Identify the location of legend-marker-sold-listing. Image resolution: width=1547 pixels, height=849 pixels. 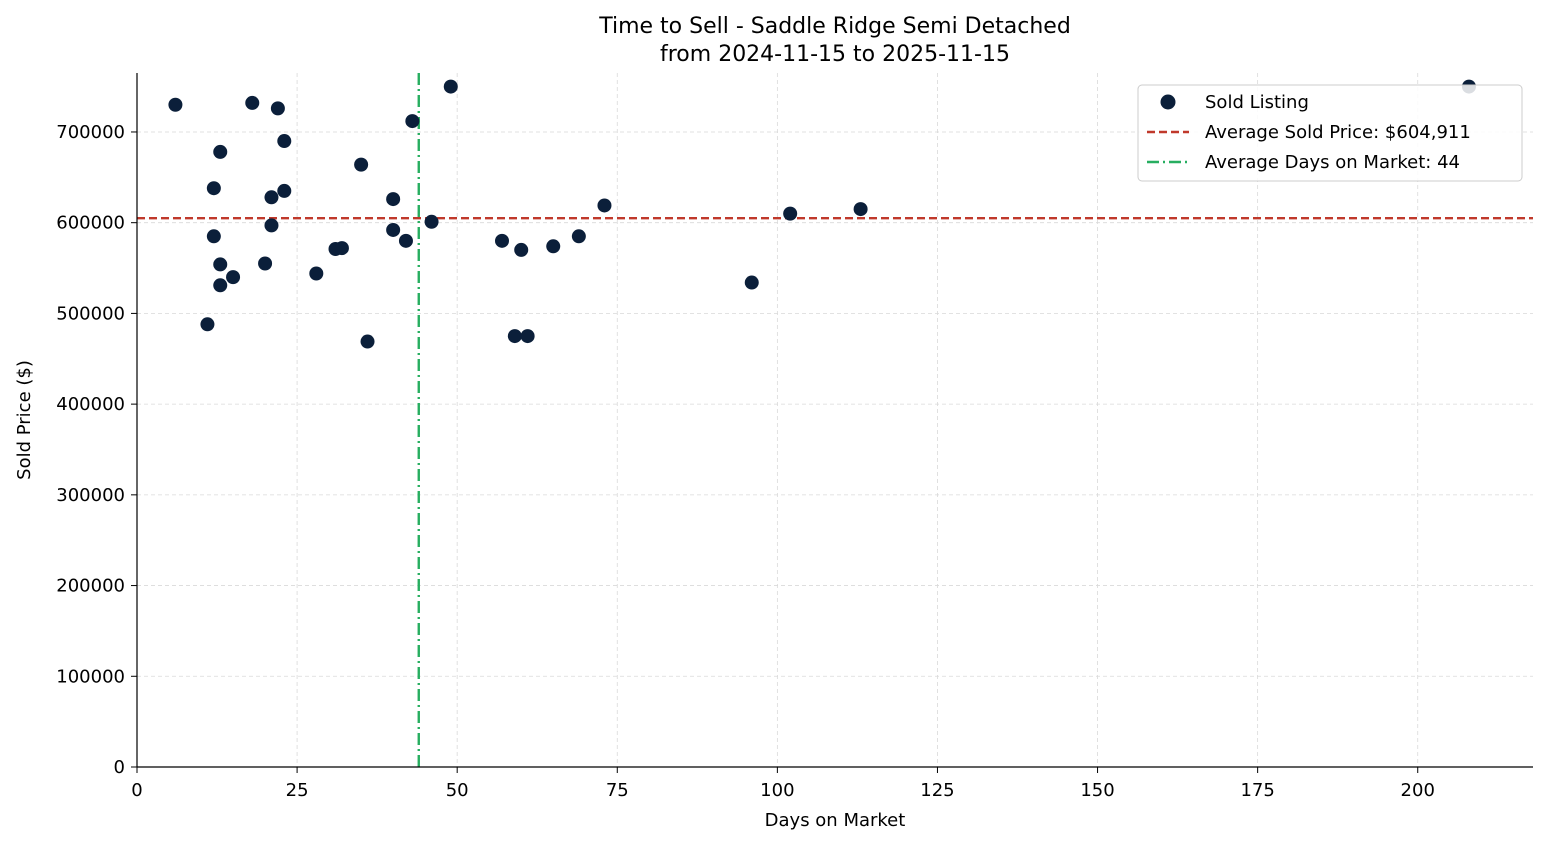
(1168, 102).